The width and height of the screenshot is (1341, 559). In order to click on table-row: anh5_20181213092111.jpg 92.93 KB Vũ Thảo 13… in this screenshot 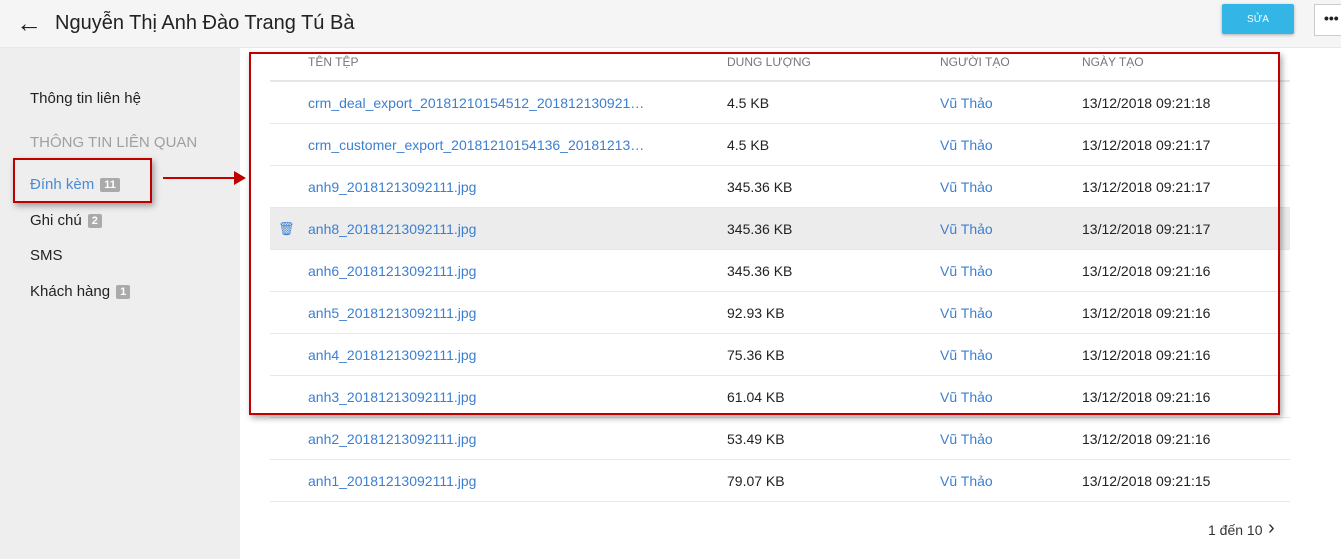, I will do `click(780, 313)`.